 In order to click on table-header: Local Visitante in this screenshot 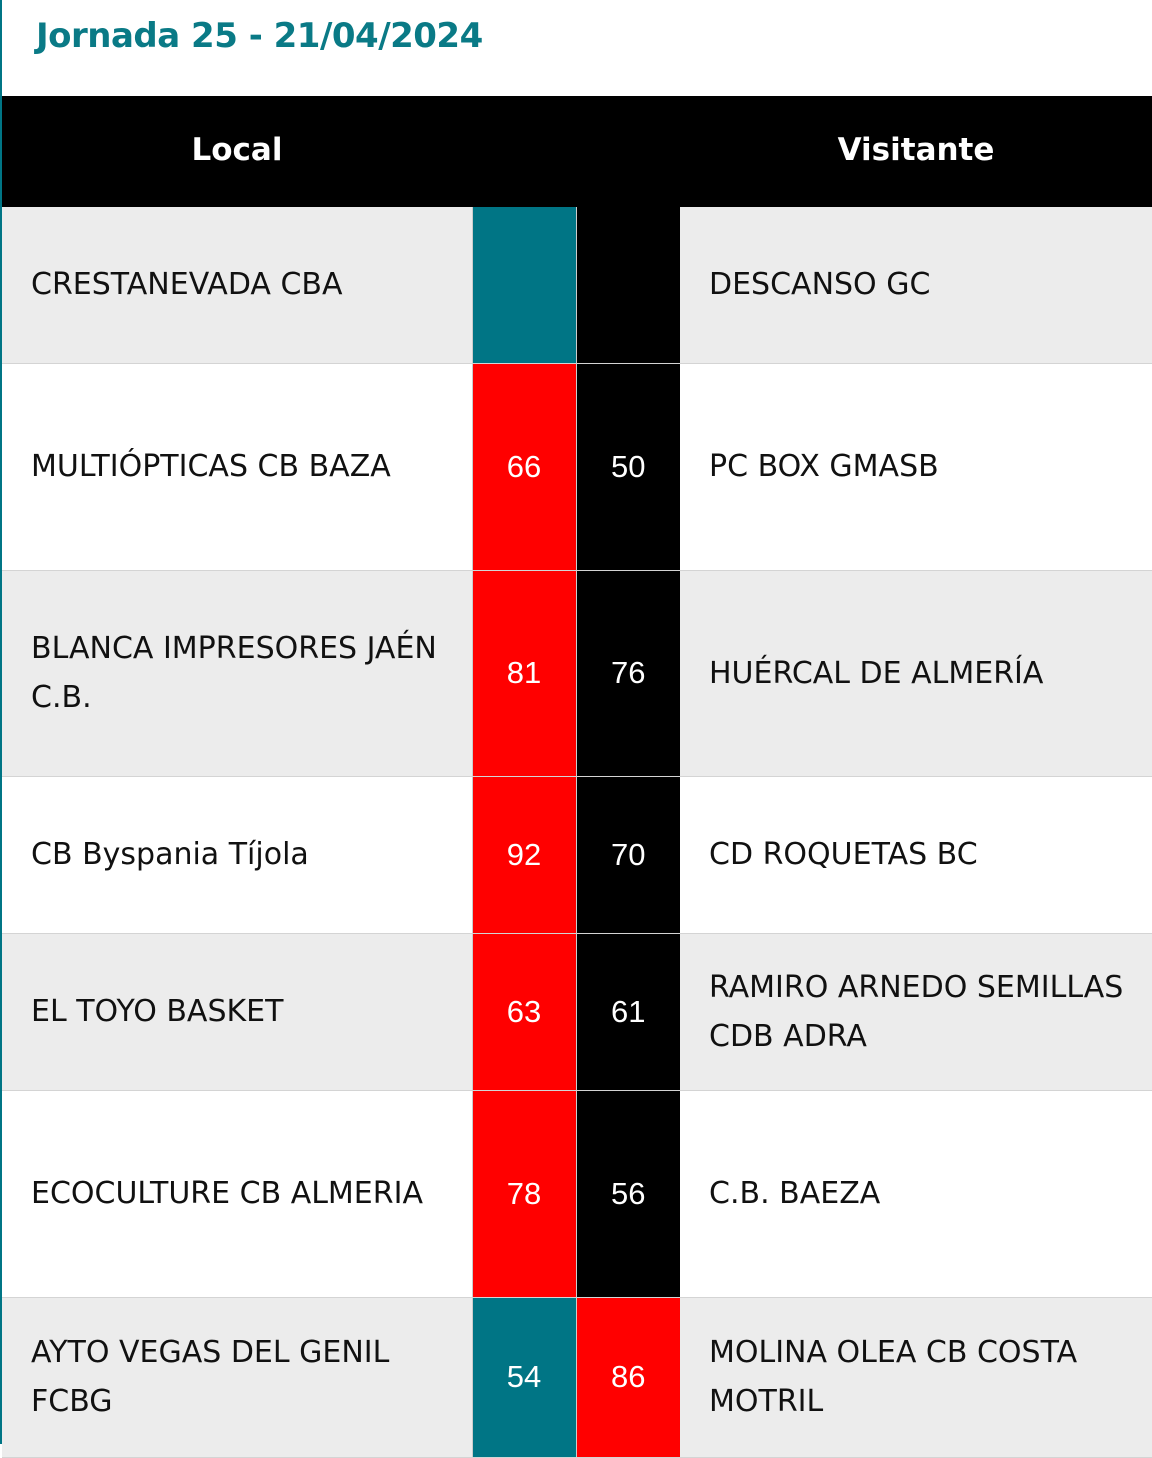, I will do `click(577, 151)`.